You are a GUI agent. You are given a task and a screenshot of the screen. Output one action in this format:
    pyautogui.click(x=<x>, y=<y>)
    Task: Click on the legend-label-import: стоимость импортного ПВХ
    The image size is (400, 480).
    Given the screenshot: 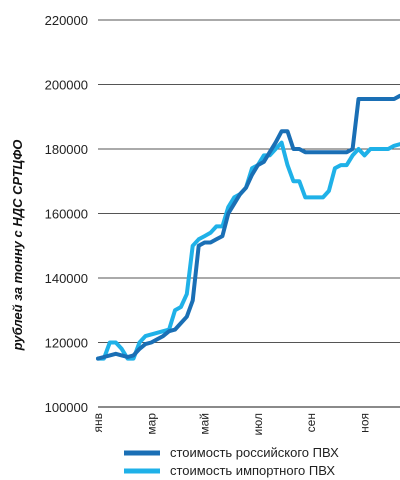 What is the action you would take?
    pyautogui.click(x=252, y=470)
    